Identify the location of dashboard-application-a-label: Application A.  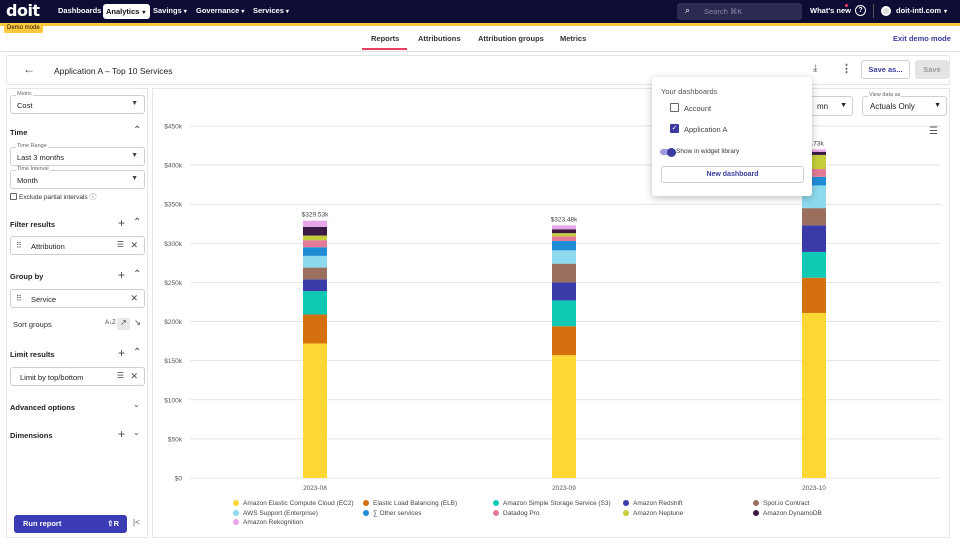
(706, 129).